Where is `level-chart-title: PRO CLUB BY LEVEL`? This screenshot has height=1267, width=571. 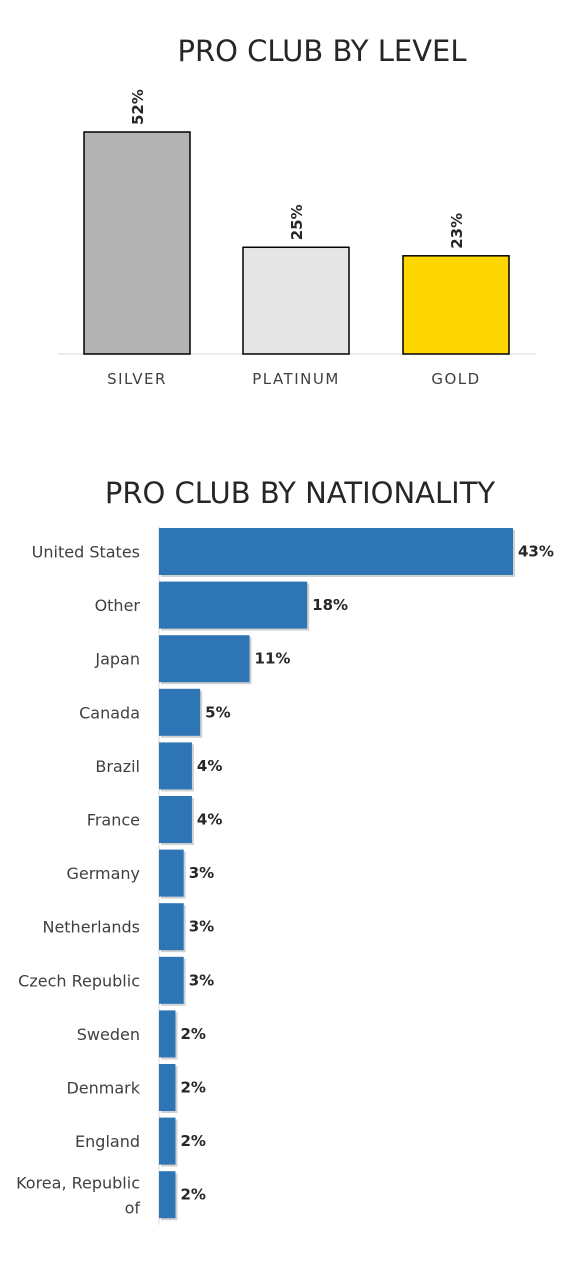
level-chart-title: PRO CLUB BY LEVEL is located at coordinates (321, 51).